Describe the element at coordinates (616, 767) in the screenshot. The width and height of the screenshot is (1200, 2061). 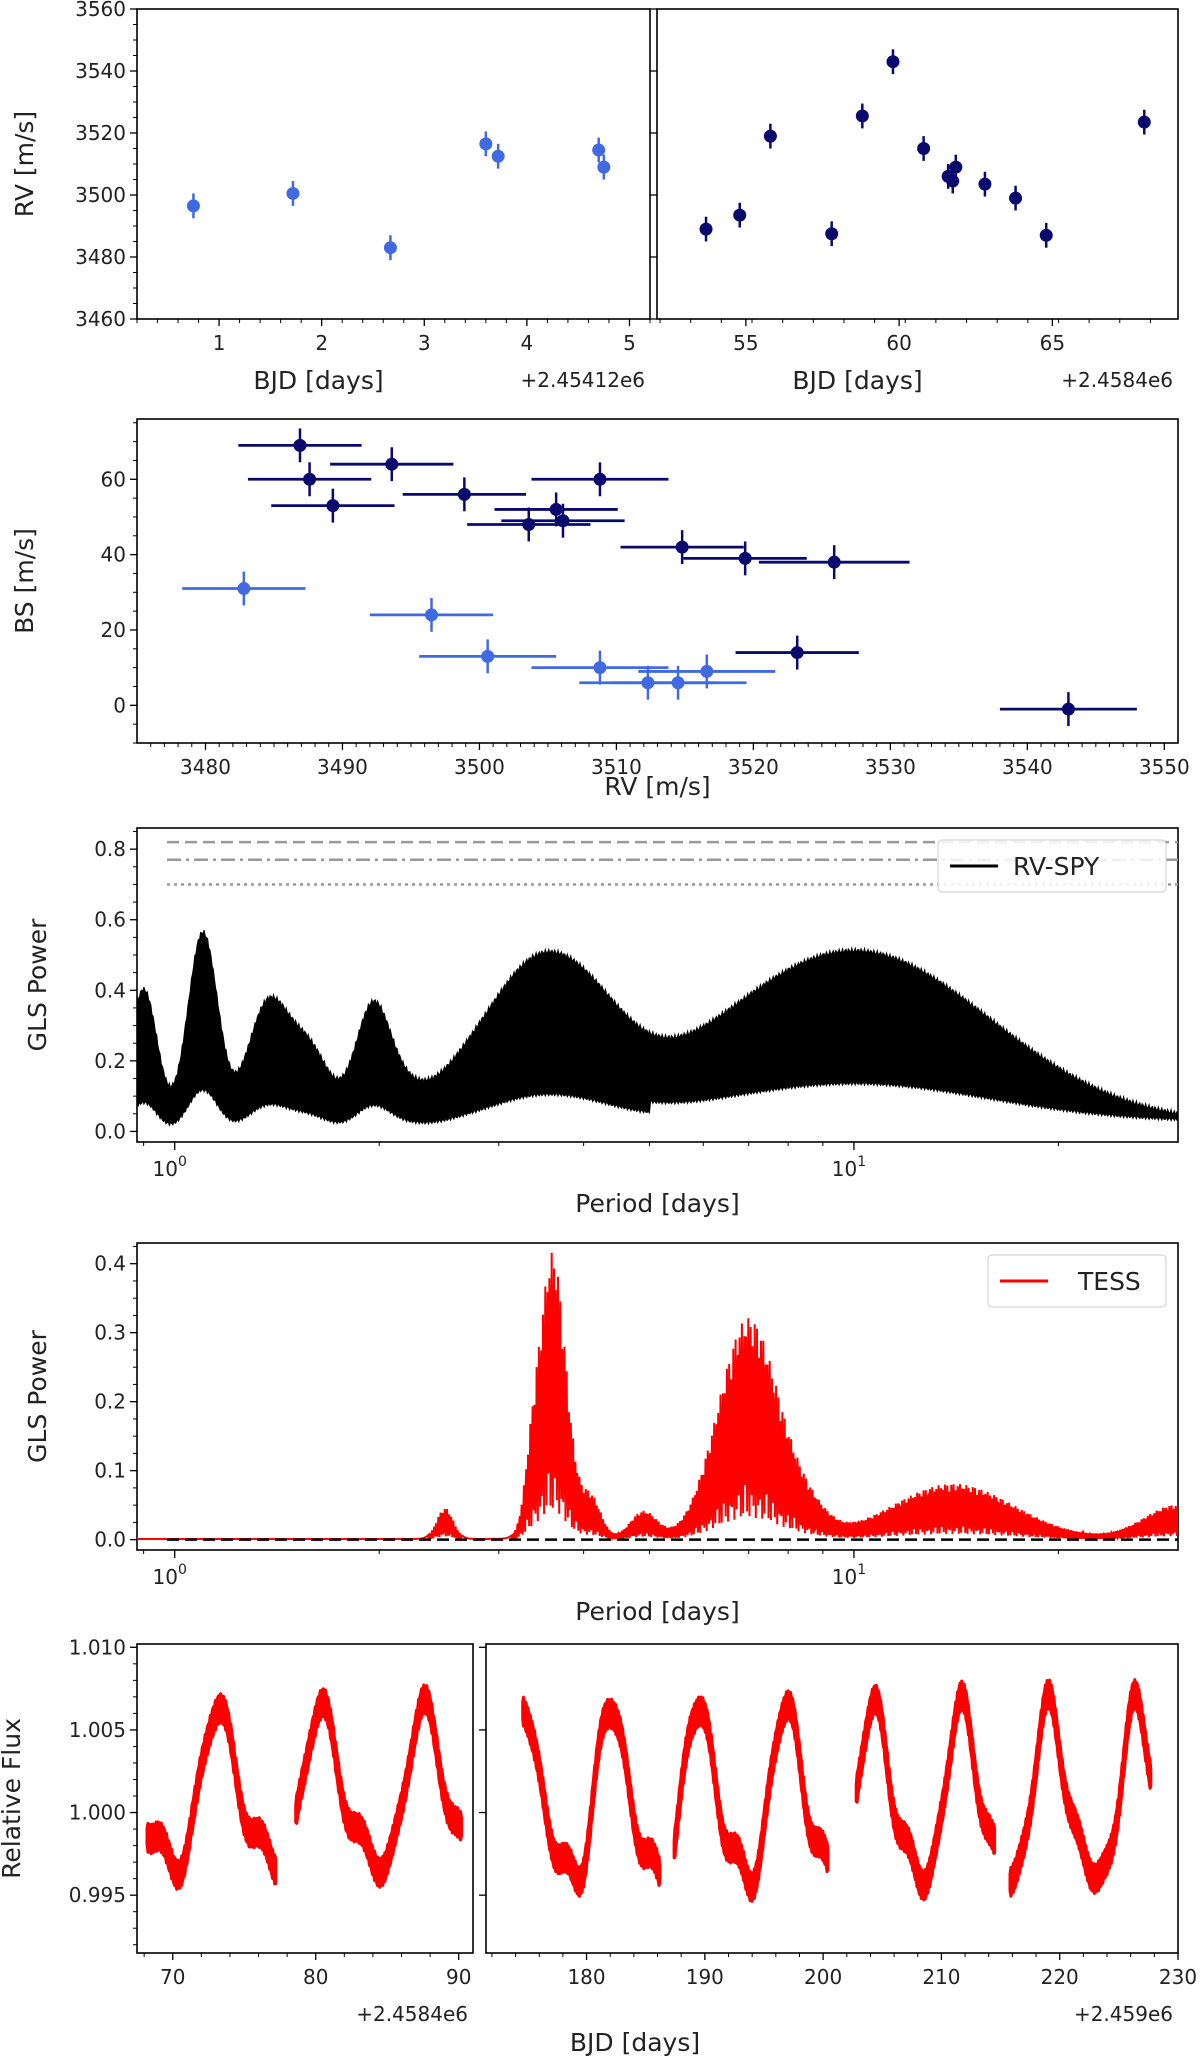
I see `x-tick-label: 3510` at that location.